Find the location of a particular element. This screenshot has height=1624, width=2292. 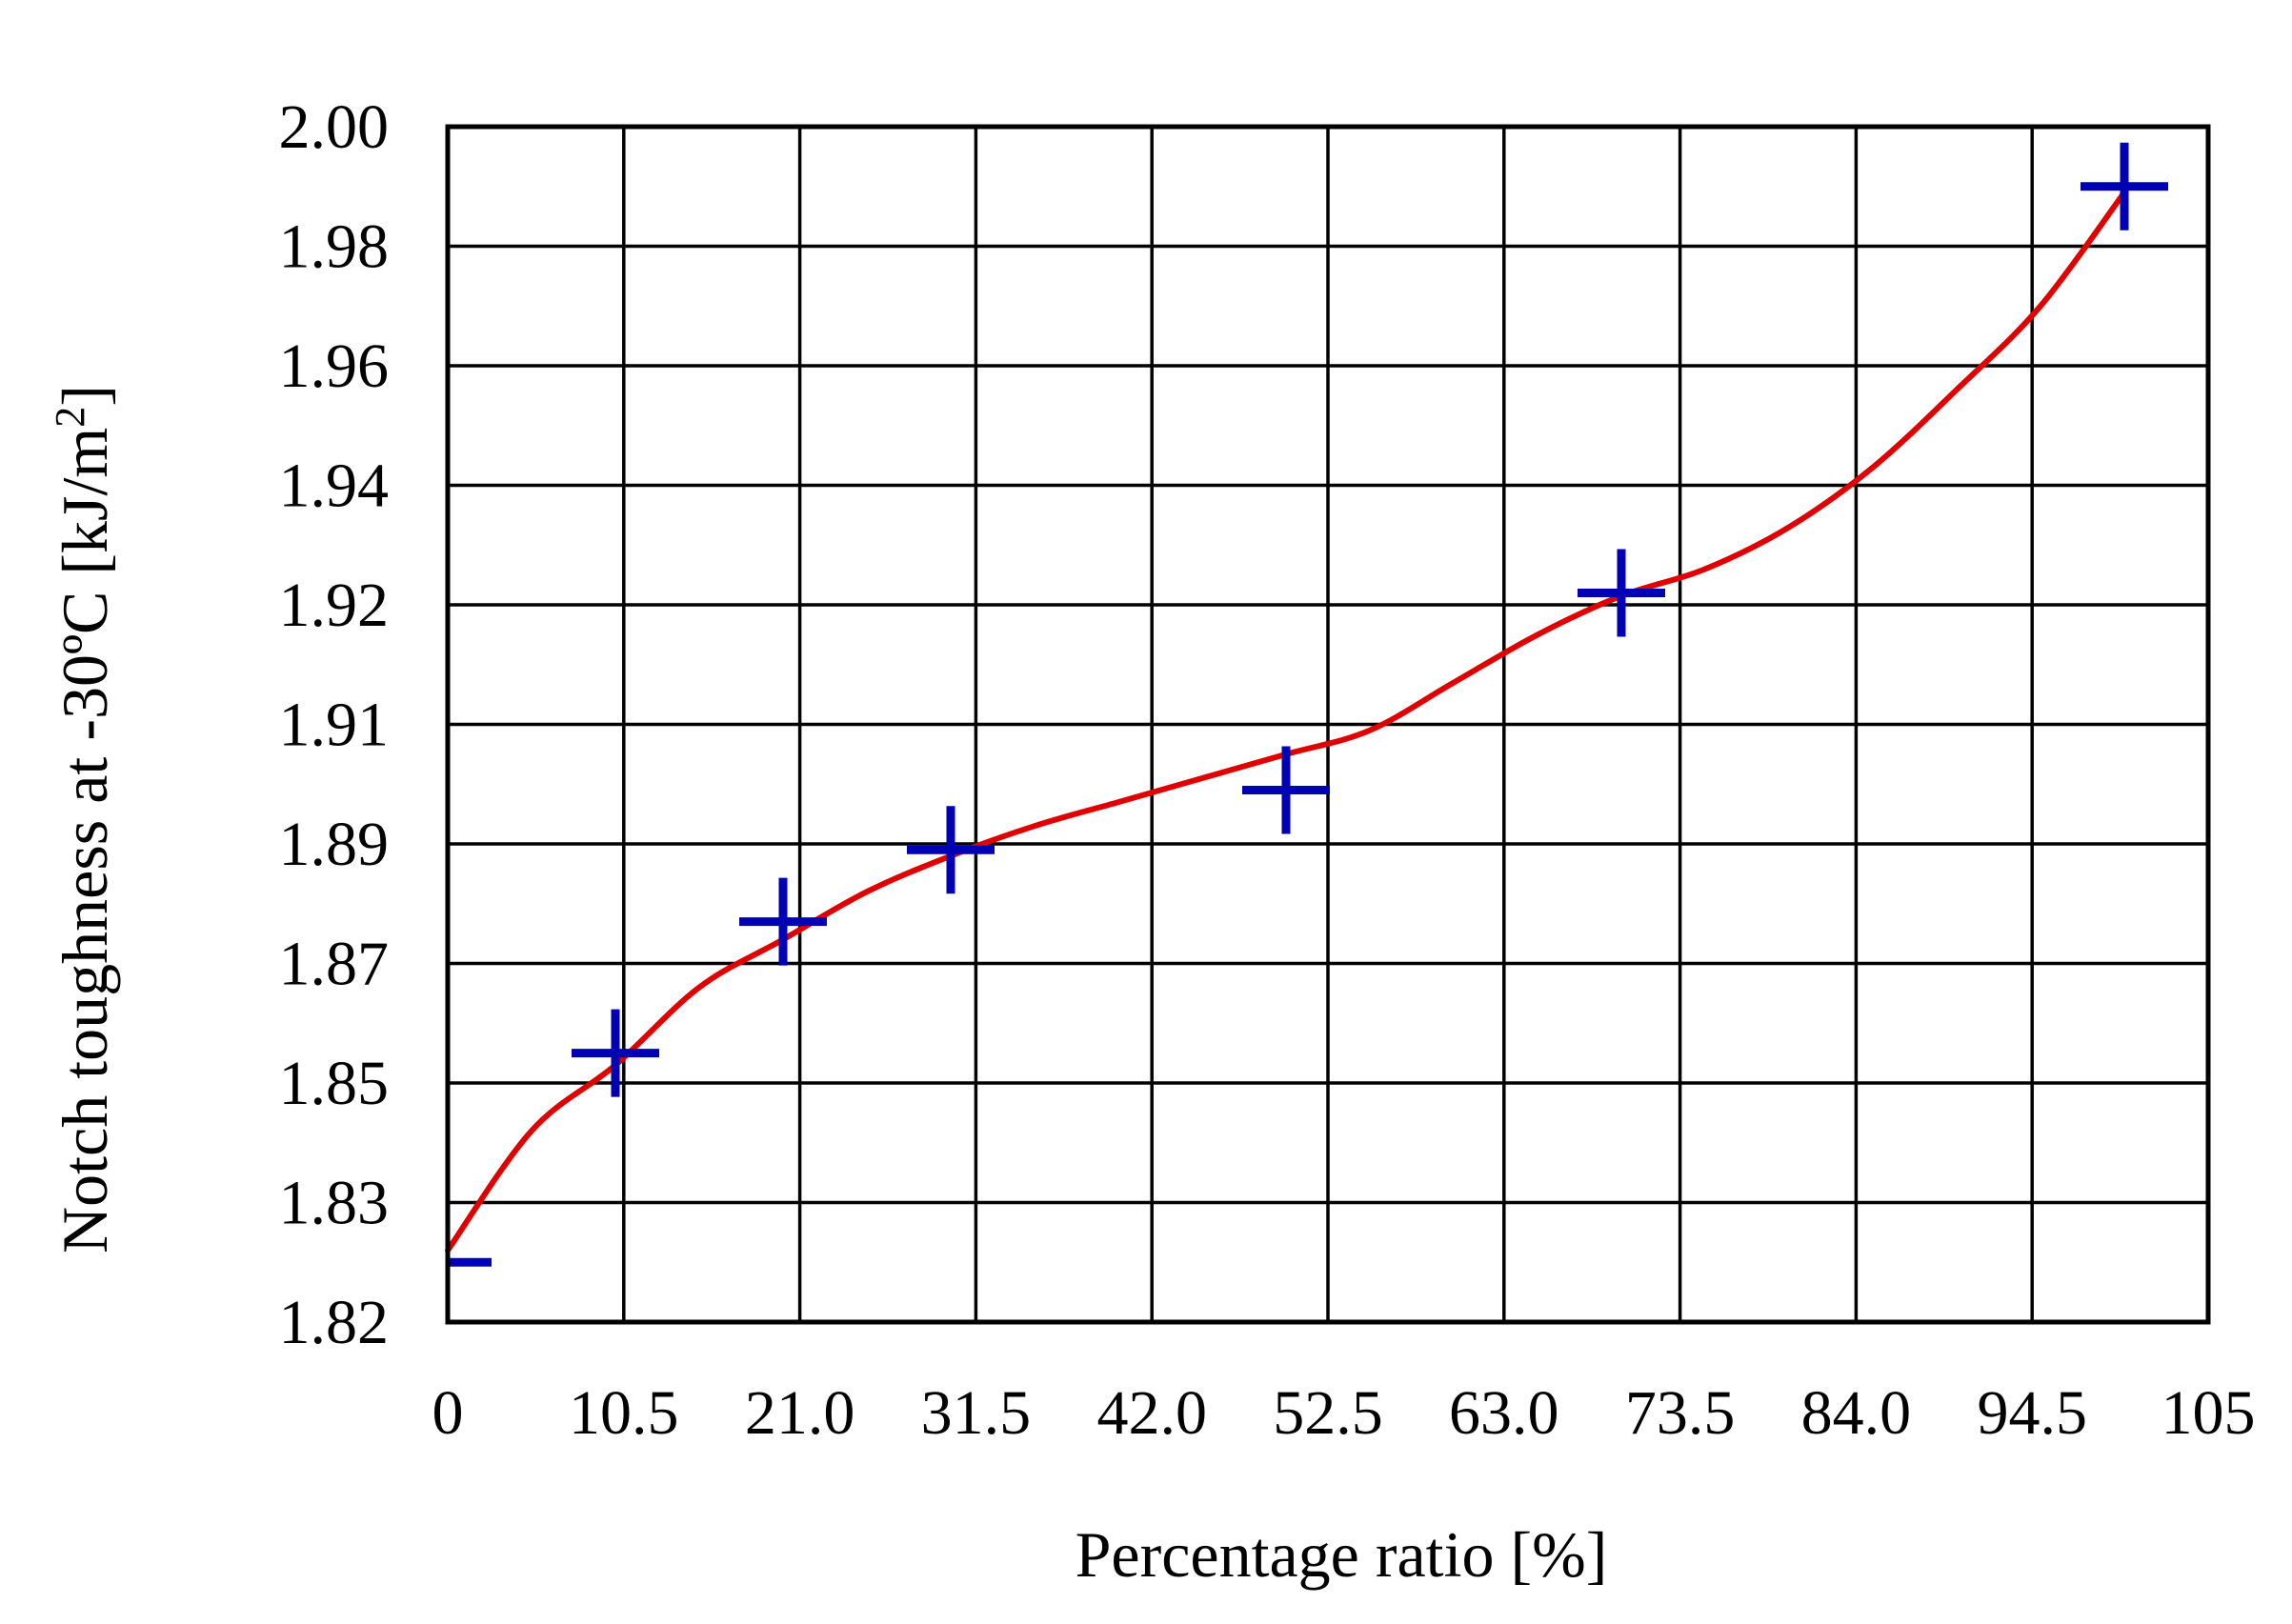

x-axis-tick-labels: 0 10.5 21.0 31.5 42.0 52.5 63.0 73.5 84.0 94.5 105 is located at coordinates (1344, 1413).